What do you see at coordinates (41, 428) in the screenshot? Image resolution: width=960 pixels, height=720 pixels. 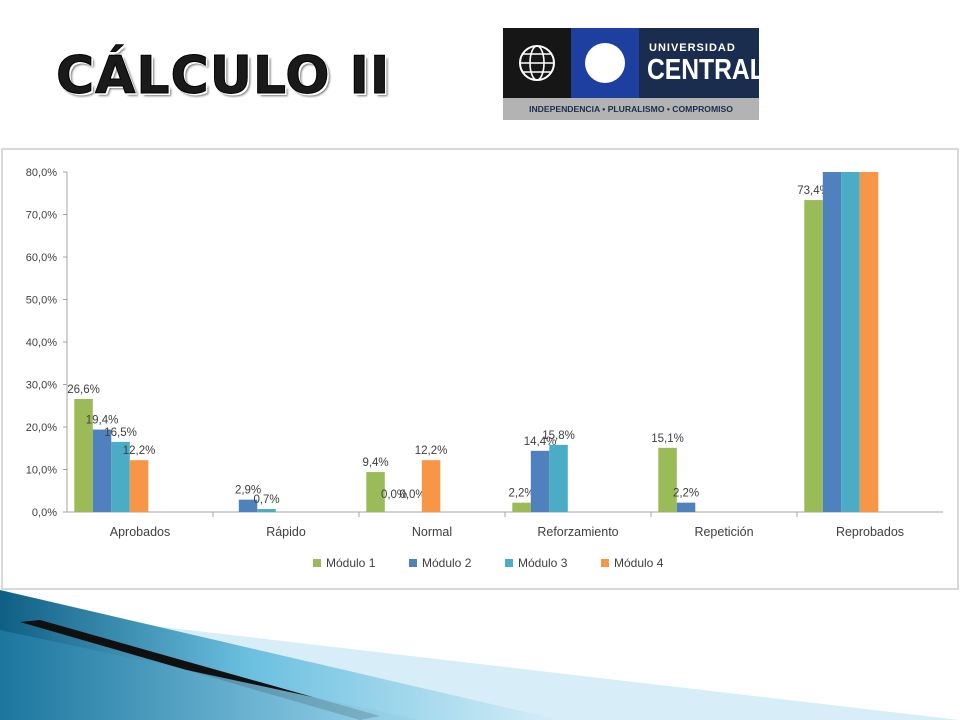 I see `y-tick-label: 20,0%` at bounding box center [41, 428].